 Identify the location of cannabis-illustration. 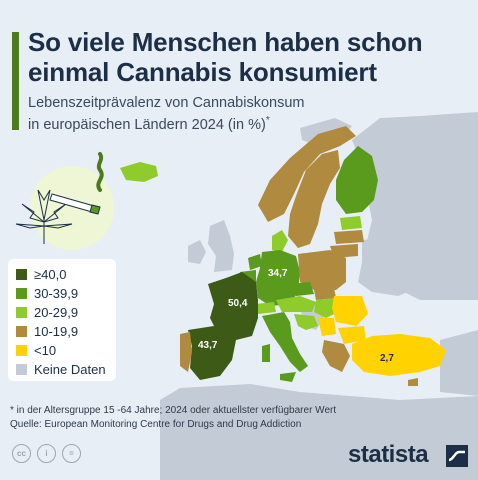
(64, 201).